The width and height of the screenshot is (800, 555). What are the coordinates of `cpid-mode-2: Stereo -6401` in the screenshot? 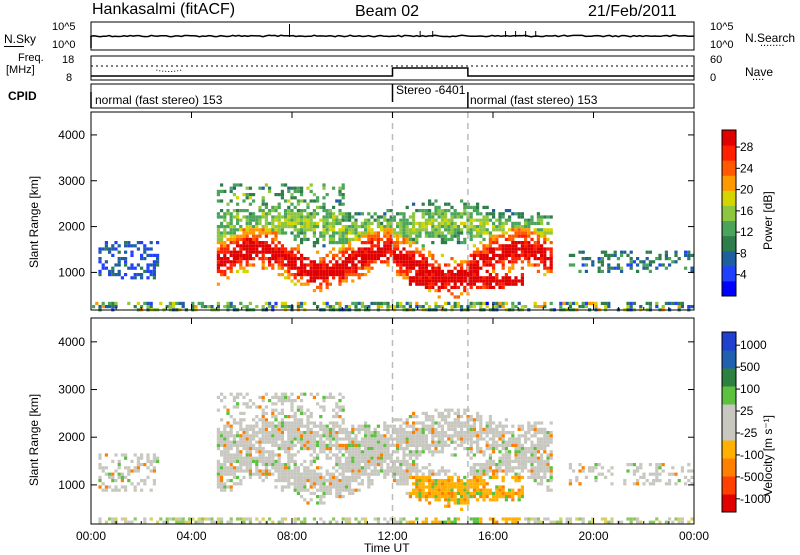 It's located at (431, 90).